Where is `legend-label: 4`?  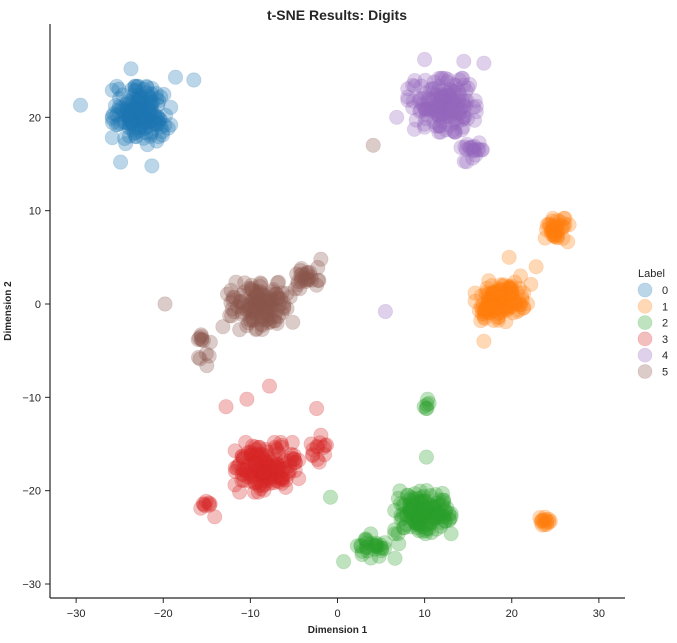 legend-label: 4 is located at coordinates (665, 356).